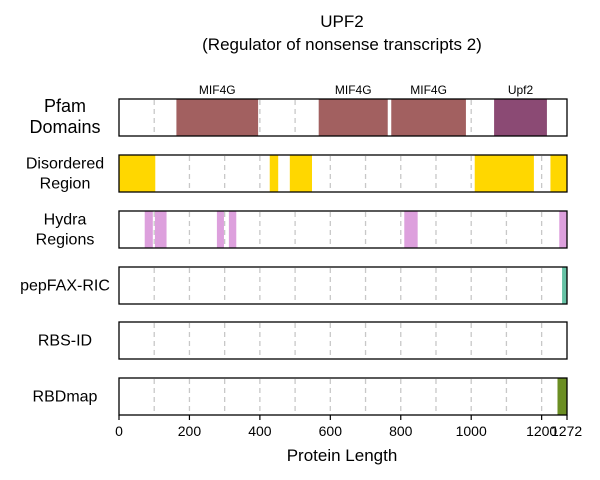 Image resolution: width=600 pixels, height=480 pixels. I want to click on x-axis-label: Protein Length, so click(342, 455).